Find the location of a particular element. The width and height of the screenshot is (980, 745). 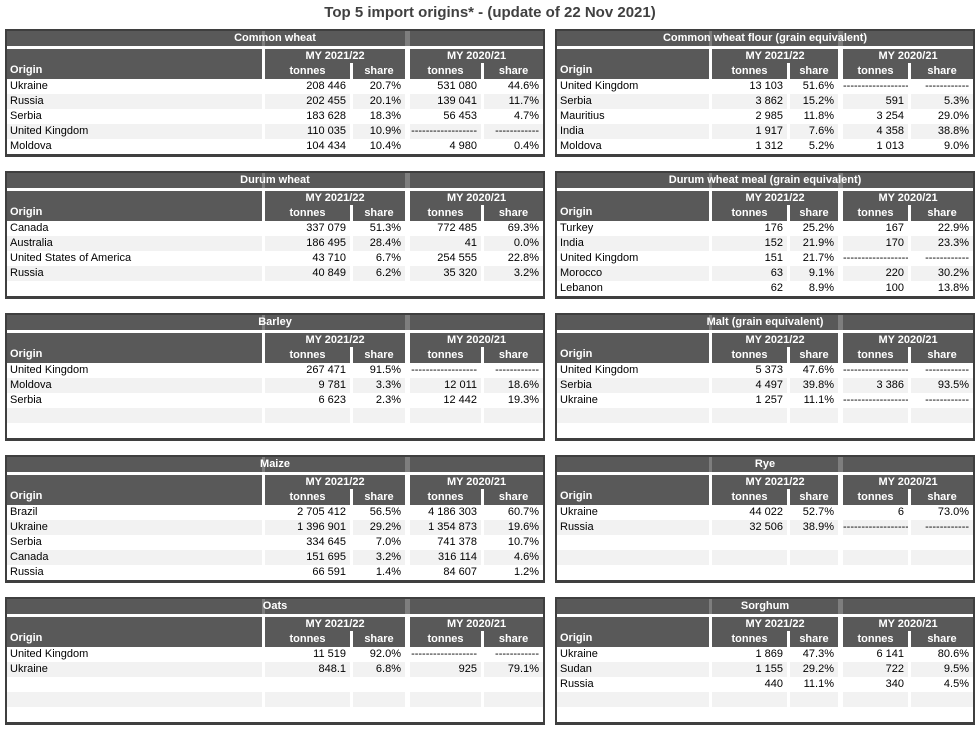

tonnes-2021-22-cell: 13 103 is located at coordinates (748, 86).